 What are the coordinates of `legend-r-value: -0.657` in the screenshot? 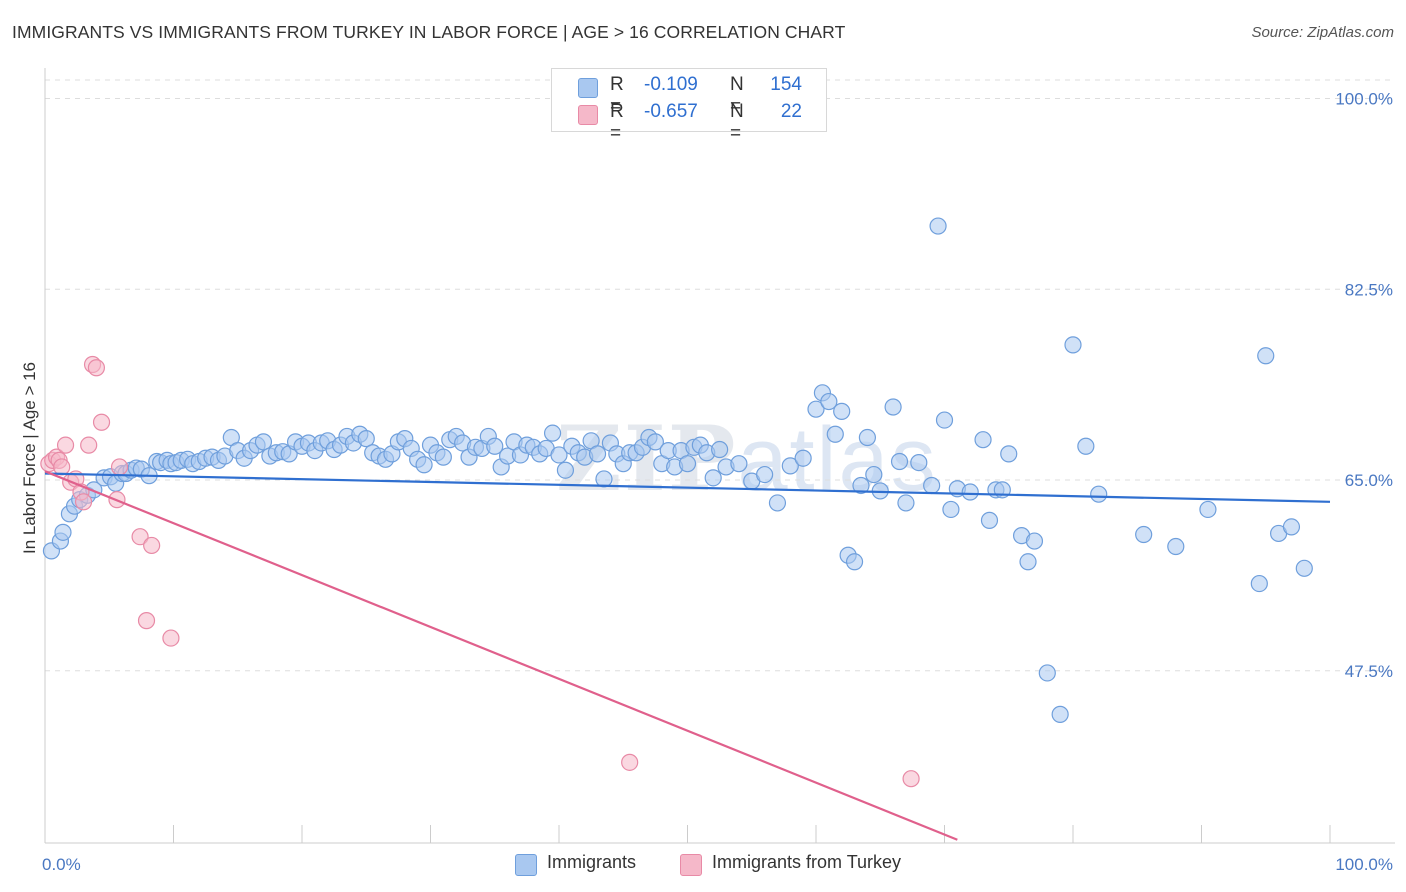 It's located at (671, 111).